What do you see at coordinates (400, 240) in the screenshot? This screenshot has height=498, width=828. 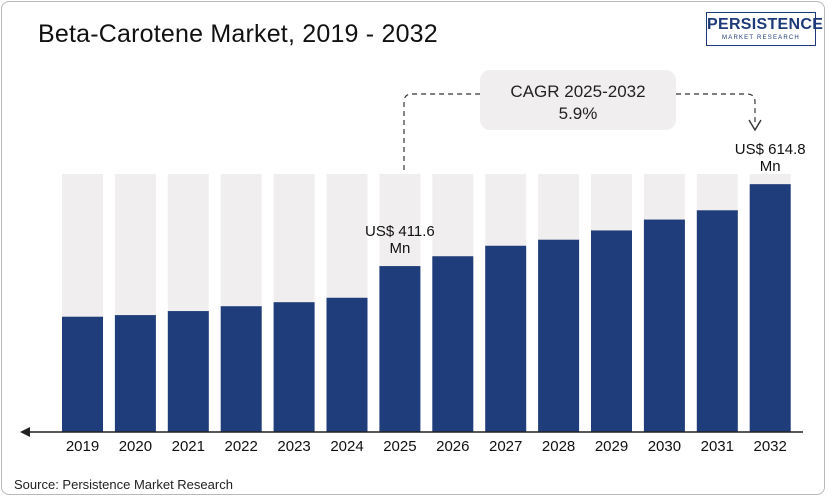 I see `data-label-2025: US$ 411.6 Mn` at bounding box center [400, 240].